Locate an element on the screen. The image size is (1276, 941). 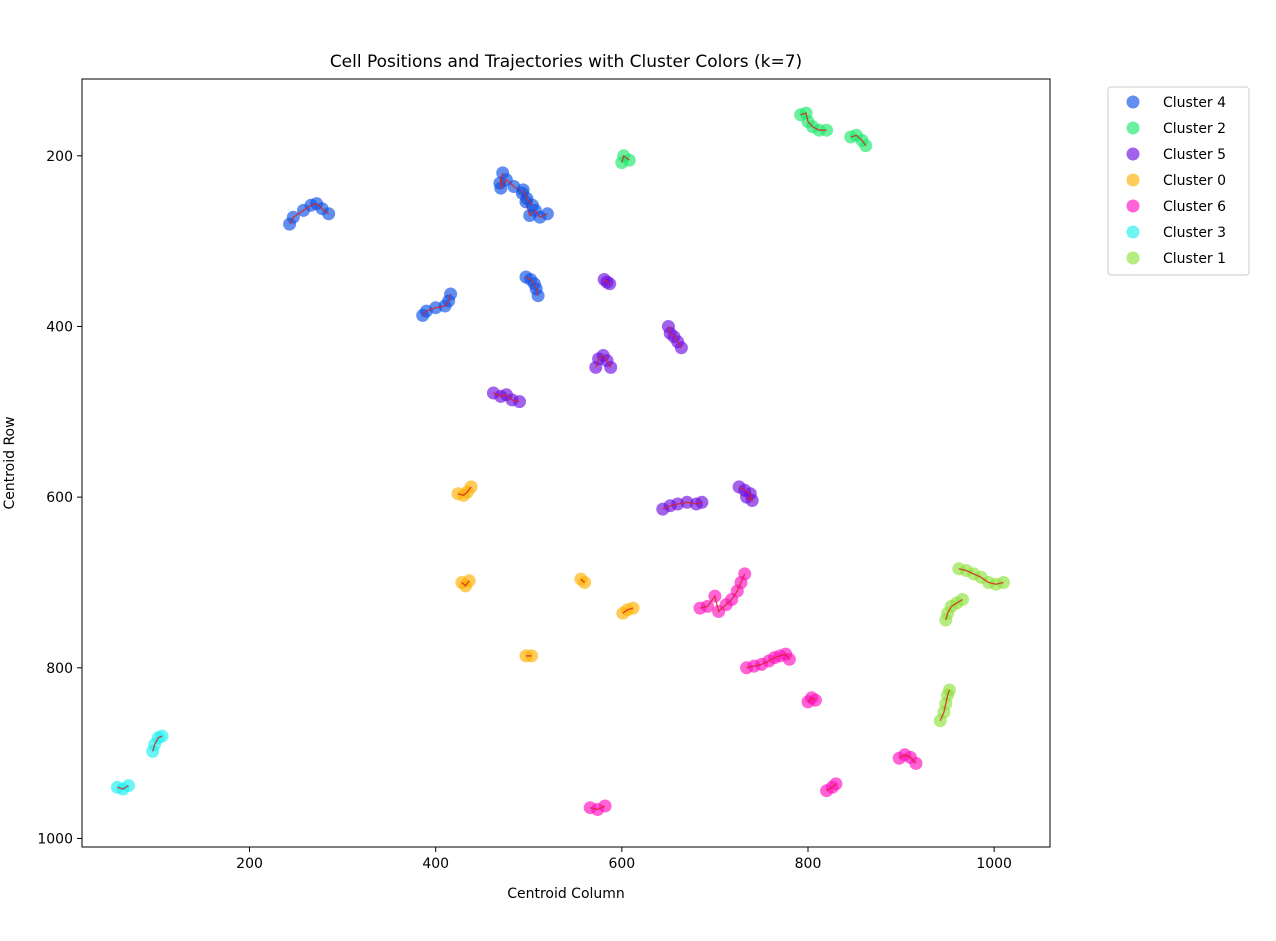
legend-label: Cluster 6 is located at coordinates (1194, 207).